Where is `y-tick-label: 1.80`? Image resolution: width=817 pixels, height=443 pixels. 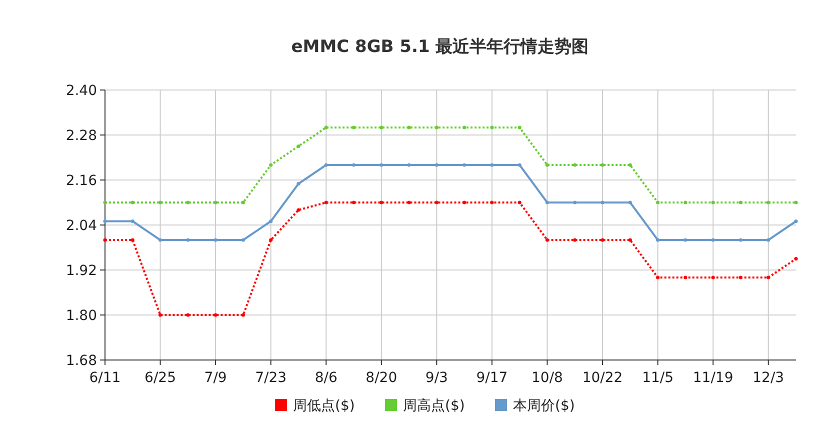 y-tick-label: 1.80 is located at coordinates (81, 316).